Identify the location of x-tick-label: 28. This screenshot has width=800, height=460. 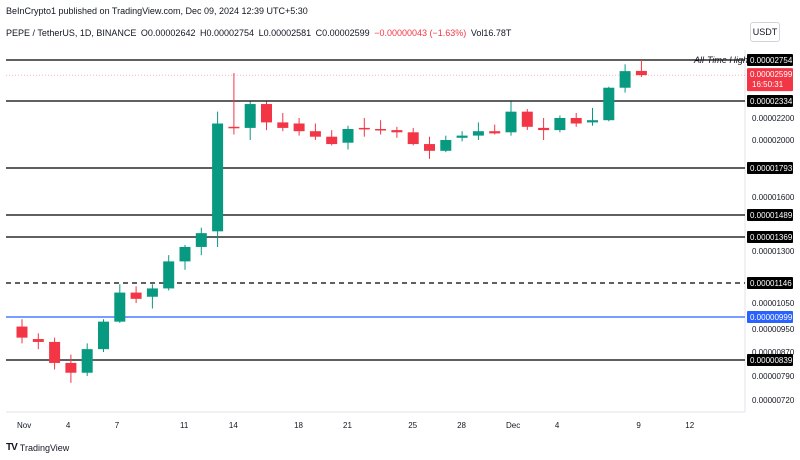
(461, 425).